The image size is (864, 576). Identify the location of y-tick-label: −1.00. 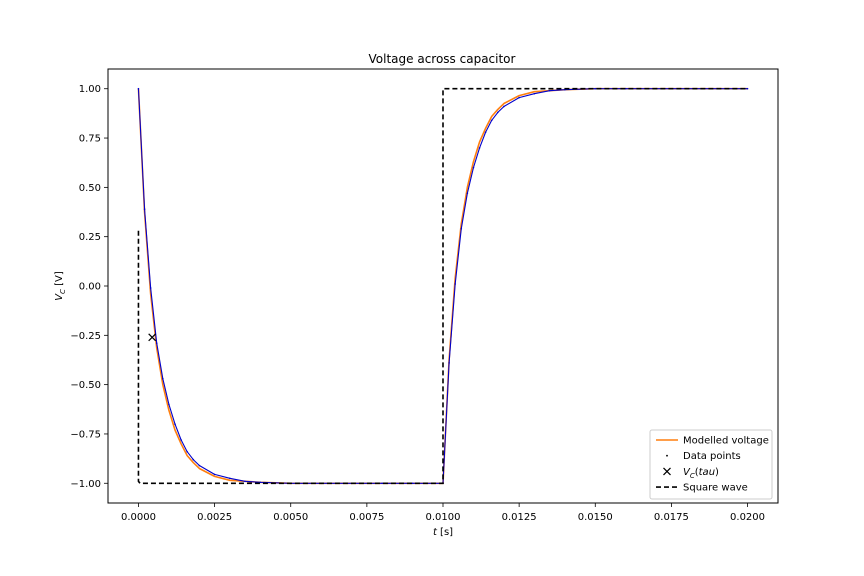
(85, 484).